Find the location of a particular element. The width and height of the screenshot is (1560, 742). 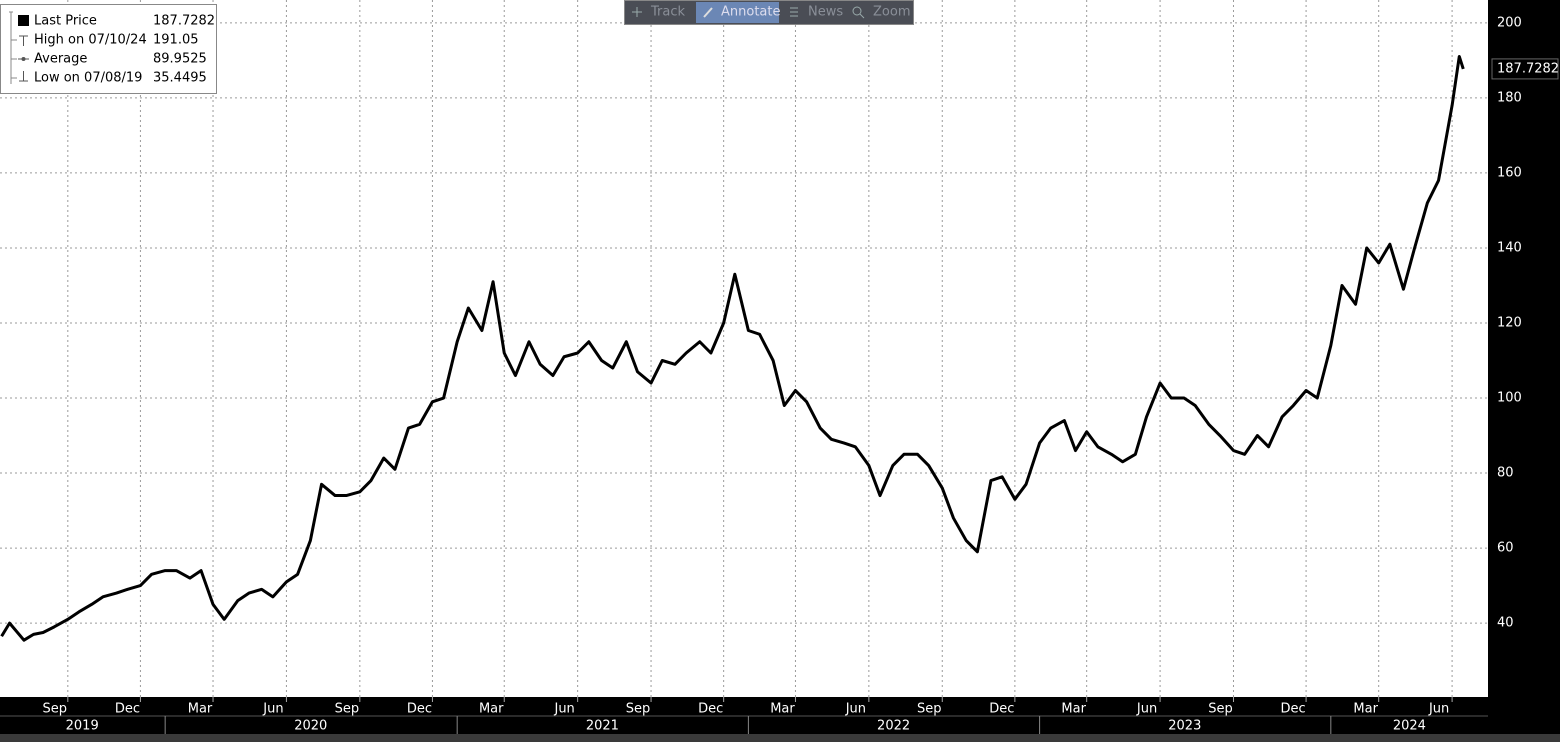

toolbar-button: Zoom is located at coordinates (881, 12).